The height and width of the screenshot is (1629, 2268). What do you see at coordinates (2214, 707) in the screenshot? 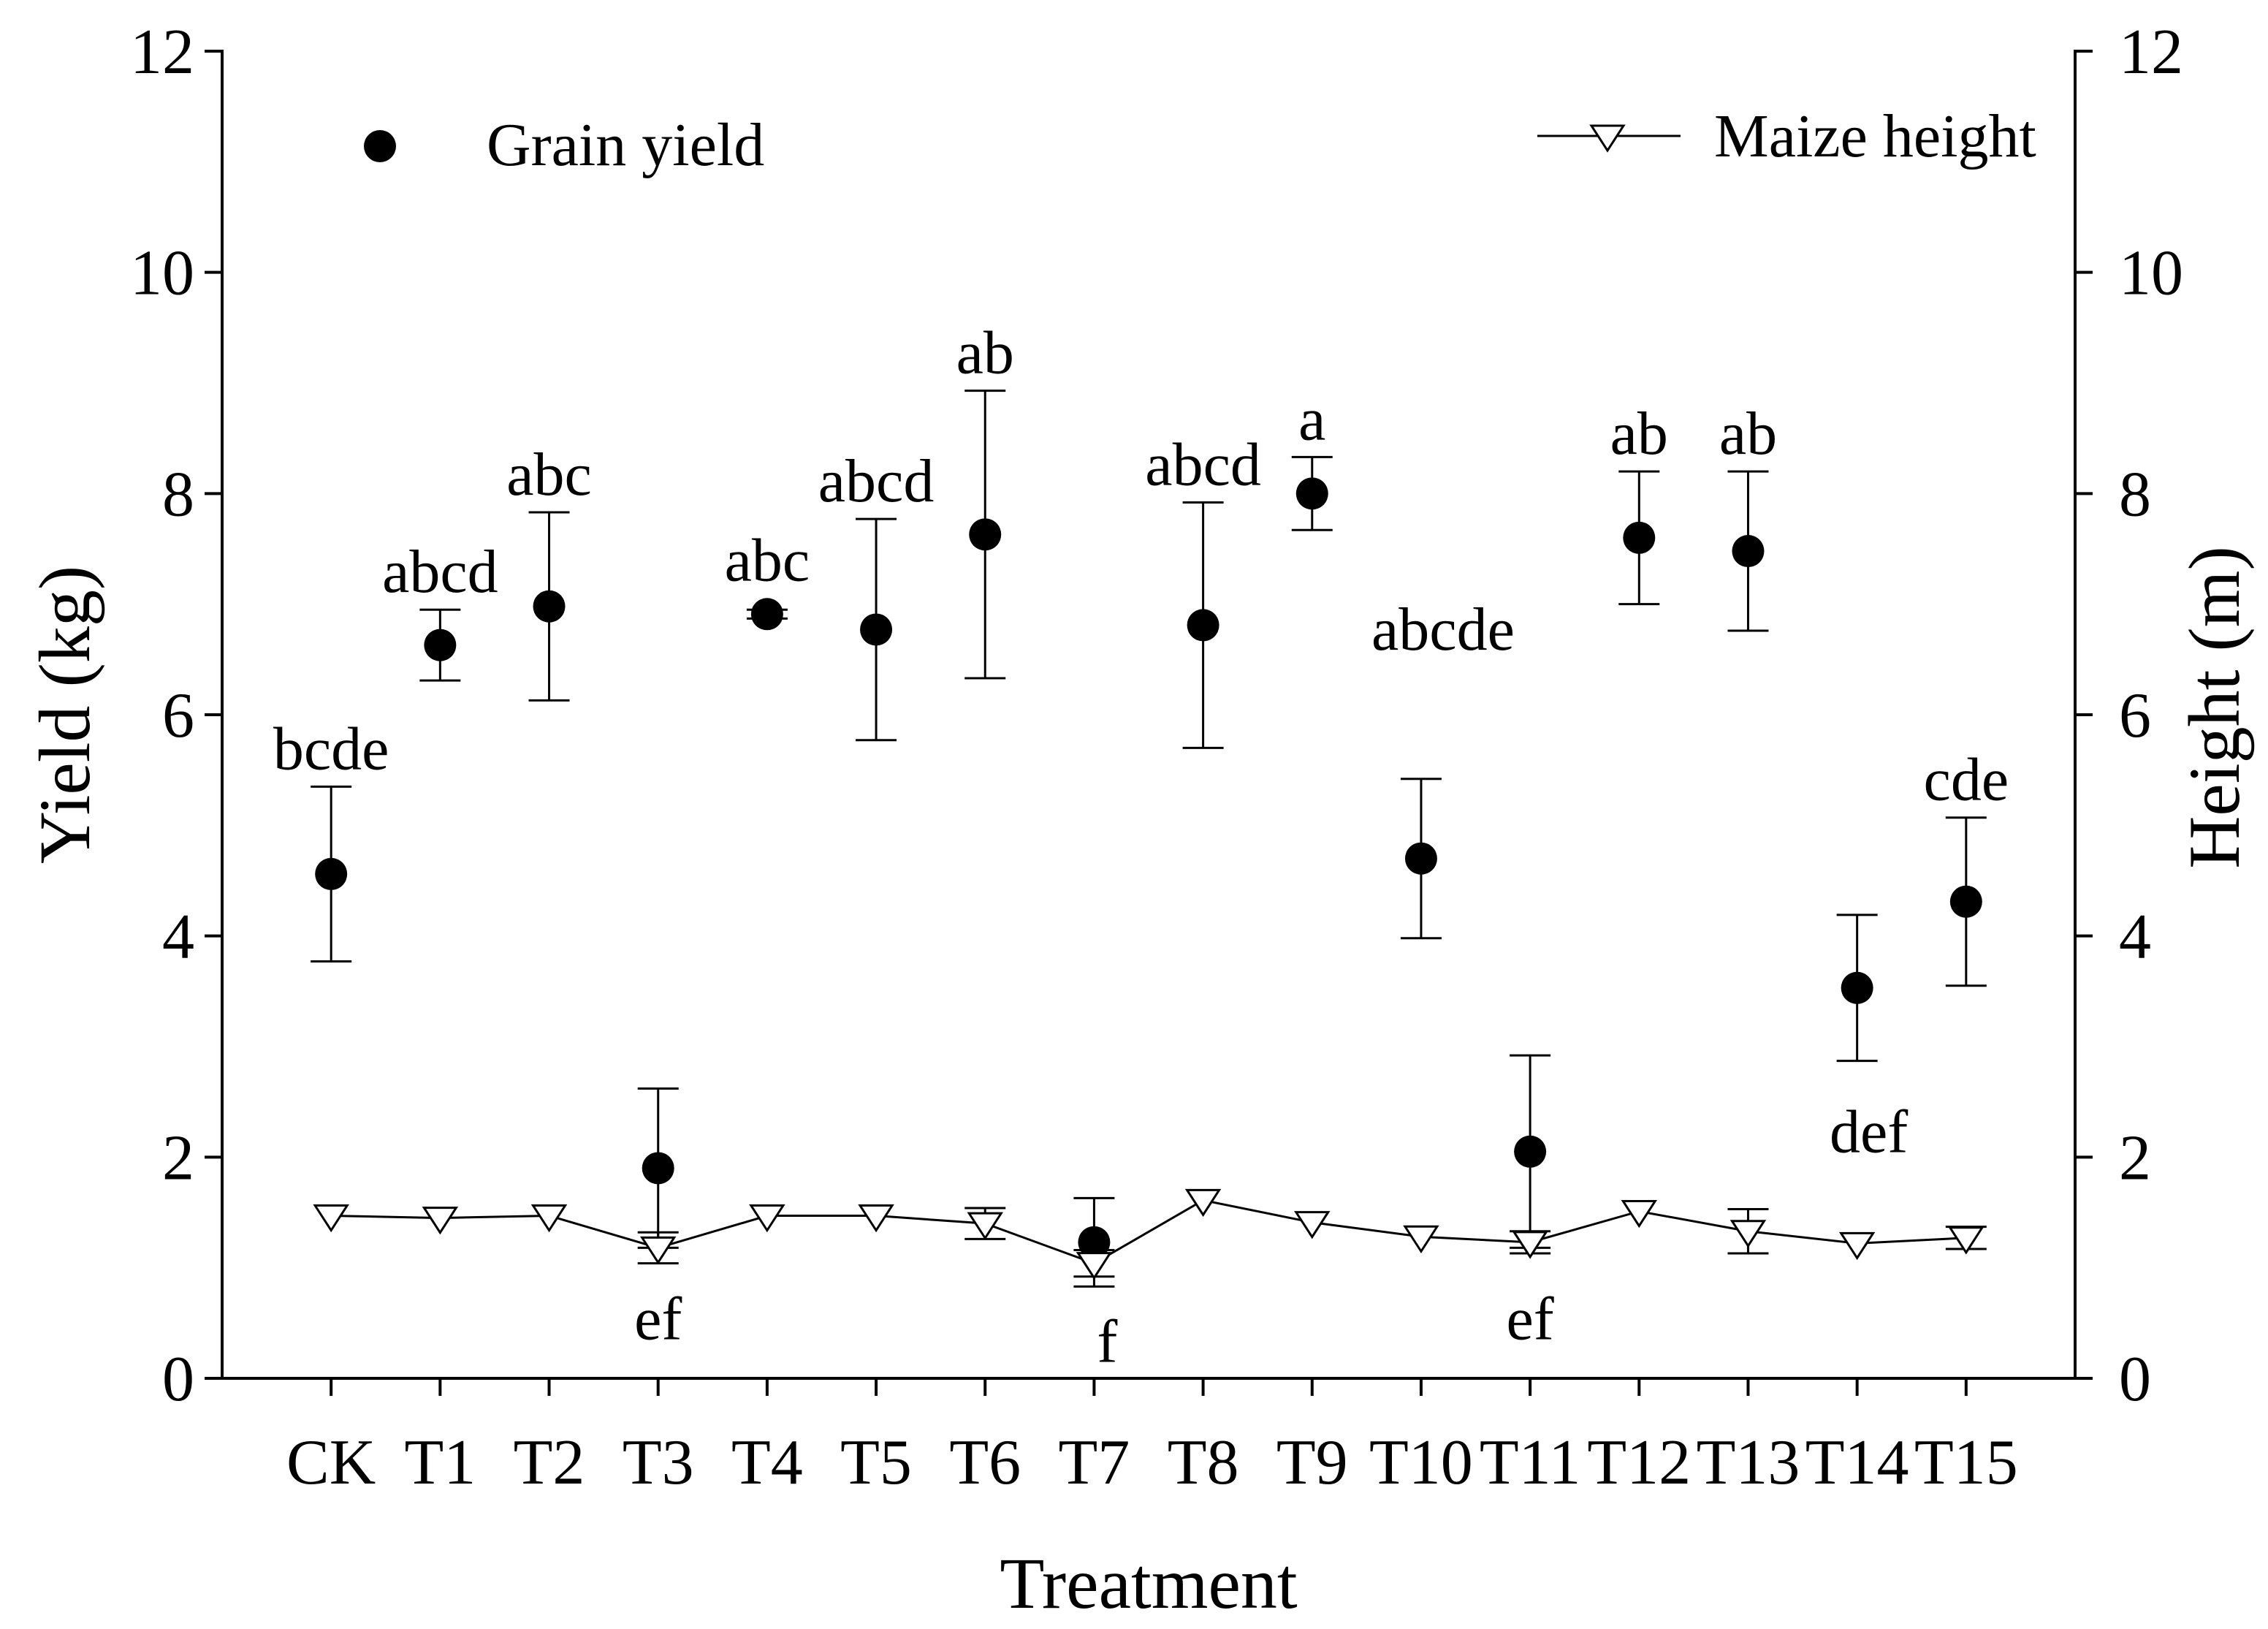
I see `right-y-axis-title: Height (m)` at bounding box center [2214, 707].